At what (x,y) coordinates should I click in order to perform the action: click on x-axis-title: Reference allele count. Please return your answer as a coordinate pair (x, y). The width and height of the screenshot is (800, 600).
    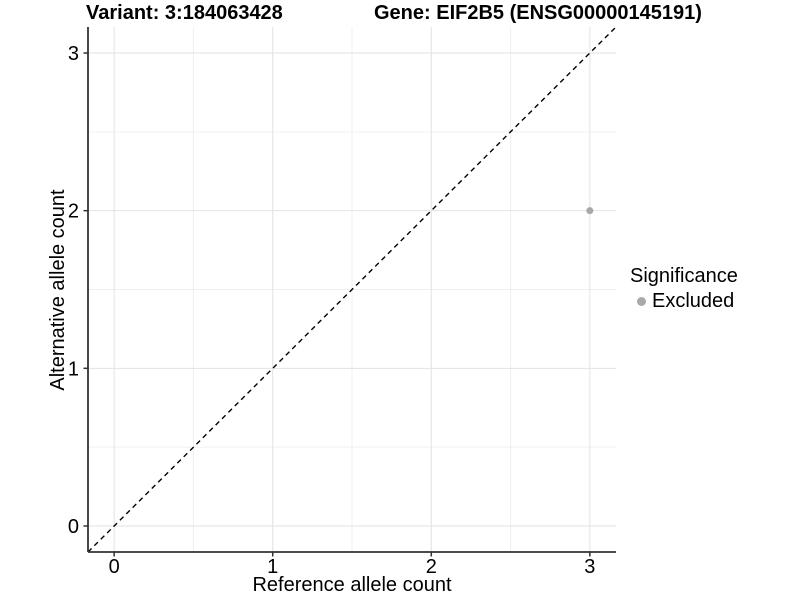
    Looking at the image, I should click on (352, 585).